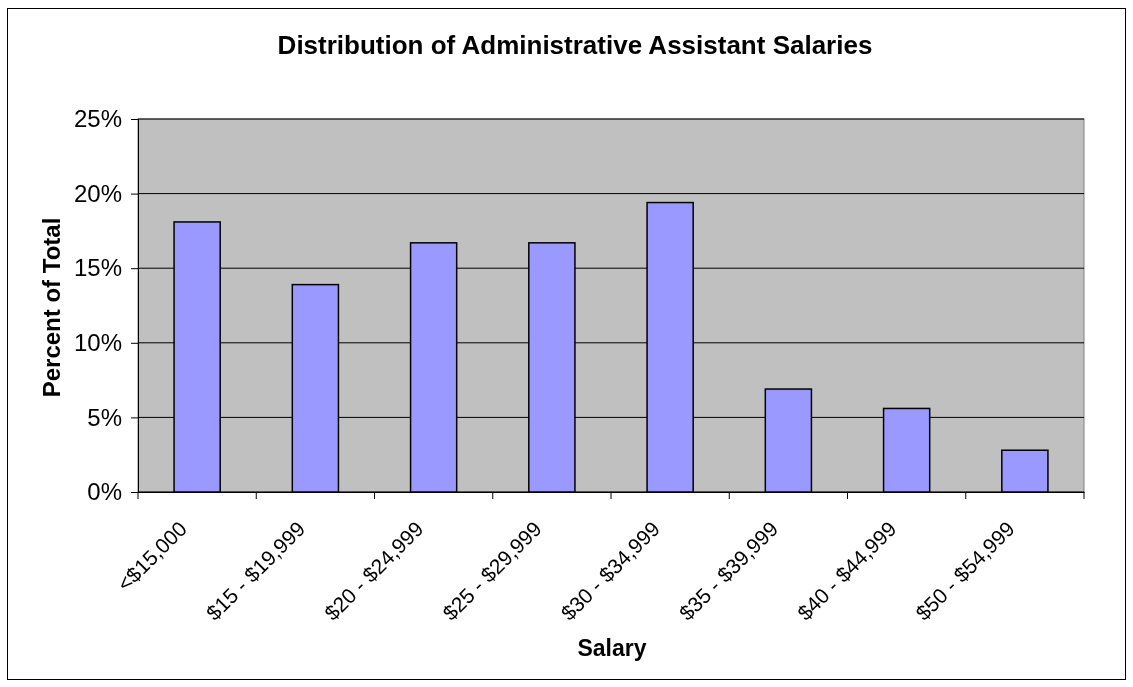  Describe the element at coordinates (97, 193) in the screenshot. I see `y-tick-label: 20%` at that location.